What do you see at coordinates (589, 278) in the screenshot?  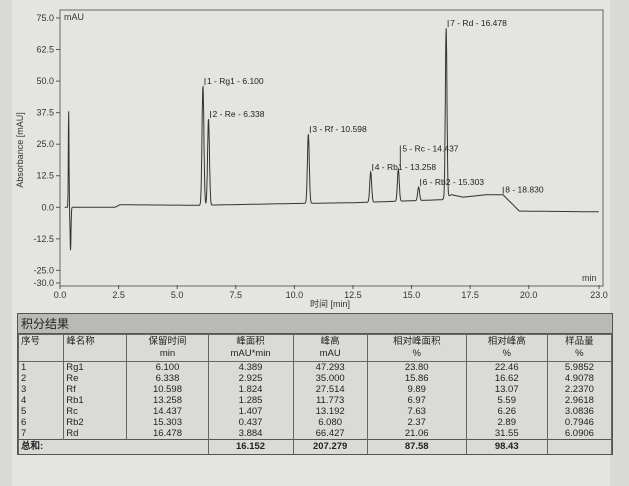 I see `x-unit: min` at bounding box center [589, 278].